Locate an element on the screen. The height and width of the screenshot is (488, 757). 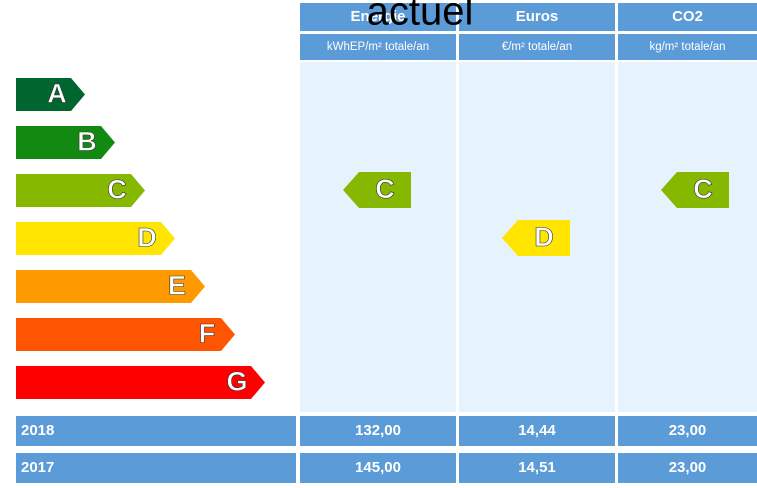
value: 14,44 is located at coordinates (537, 430).